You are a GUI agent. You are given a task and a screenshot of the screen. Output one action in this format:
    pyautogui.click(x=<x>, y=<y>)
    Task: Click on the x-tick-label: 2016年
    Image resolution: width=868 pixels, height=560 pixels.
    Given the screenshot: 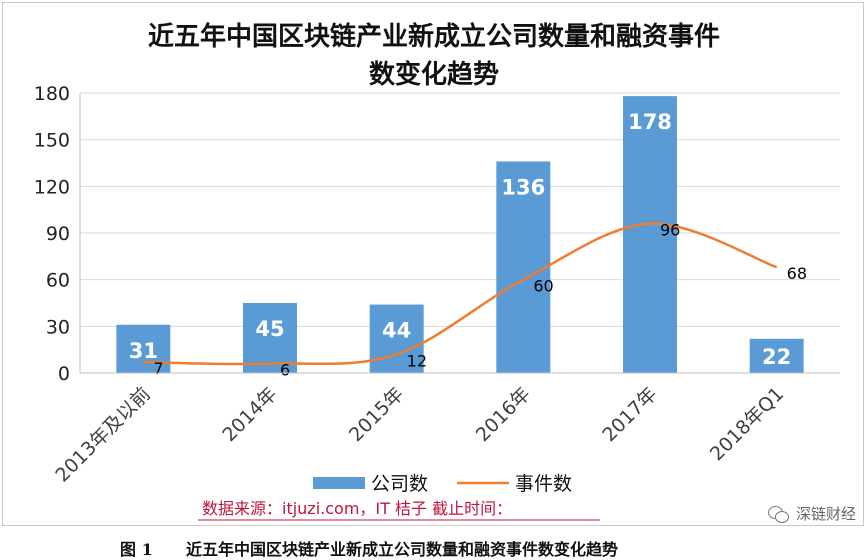 What is the action you would take?
    pyautogui.click(x=503, y=414)
    